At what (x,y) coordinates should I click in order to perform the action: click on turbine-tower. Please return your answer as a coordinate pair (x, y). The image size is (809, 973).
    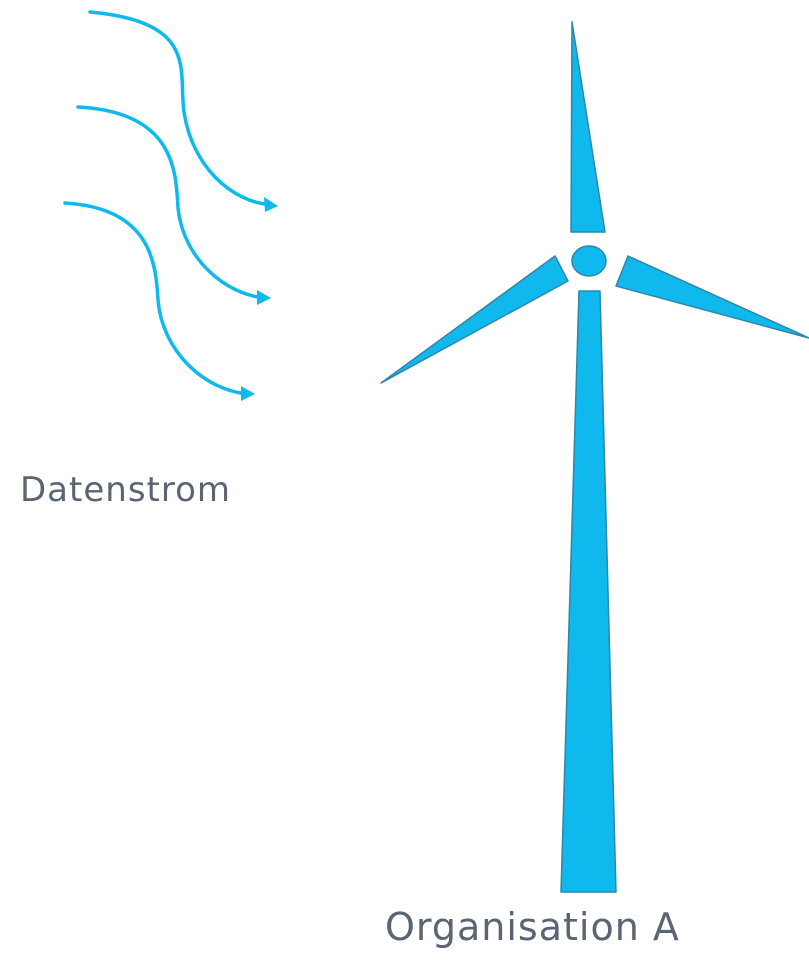
    Looking at the image, I should click on (588, 591).